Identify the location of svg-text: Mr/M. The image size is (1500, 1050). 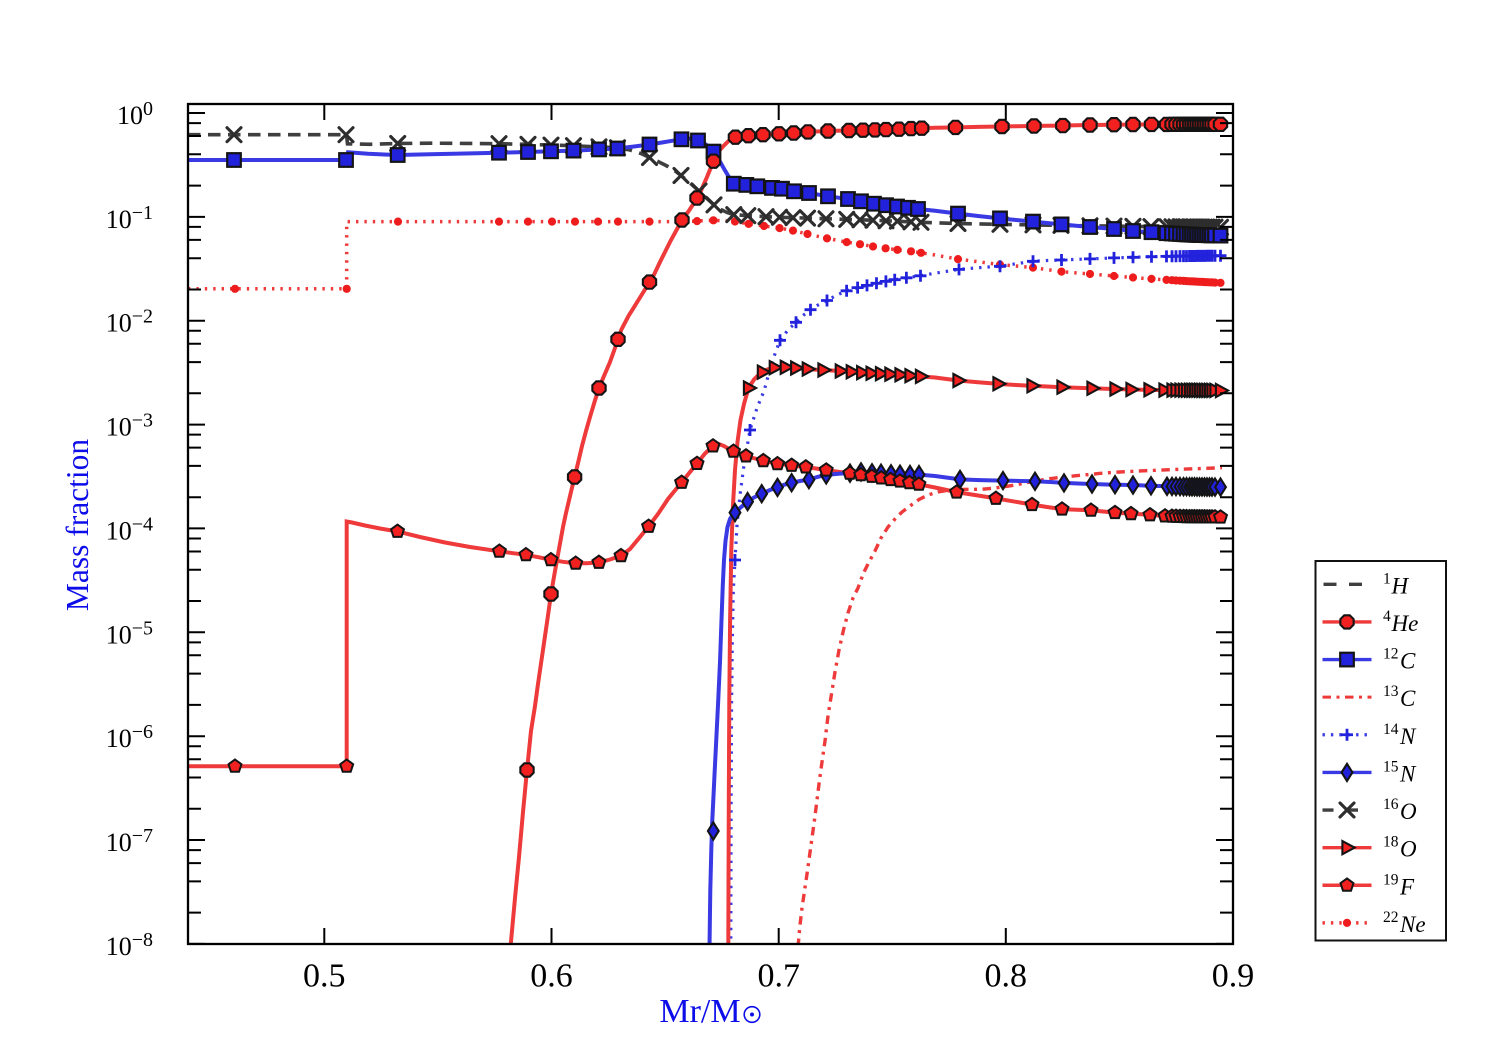
(699, 1011).